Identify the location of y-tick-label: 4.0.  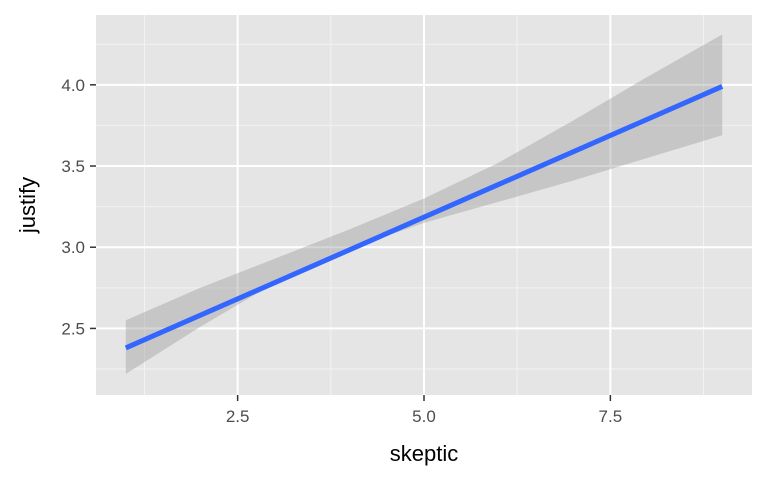
(73, 85).